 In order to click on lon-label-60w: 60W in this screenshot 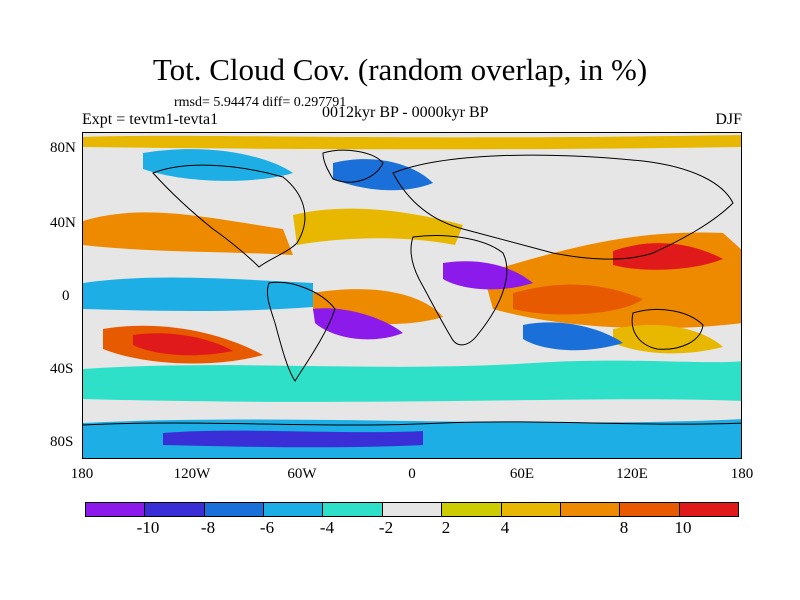, I will do `click(302, 474)`.